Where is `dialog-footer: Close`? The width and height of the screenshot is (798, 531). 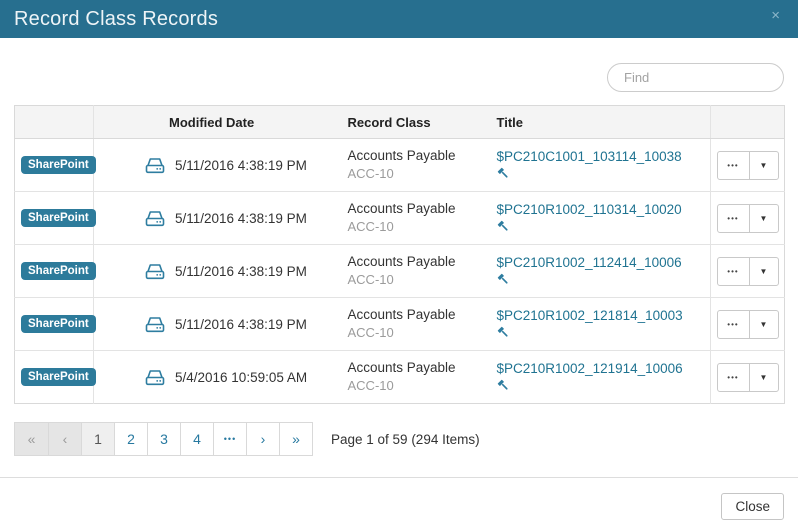 dialog-footer: Close is located at coordinates (399, 504).